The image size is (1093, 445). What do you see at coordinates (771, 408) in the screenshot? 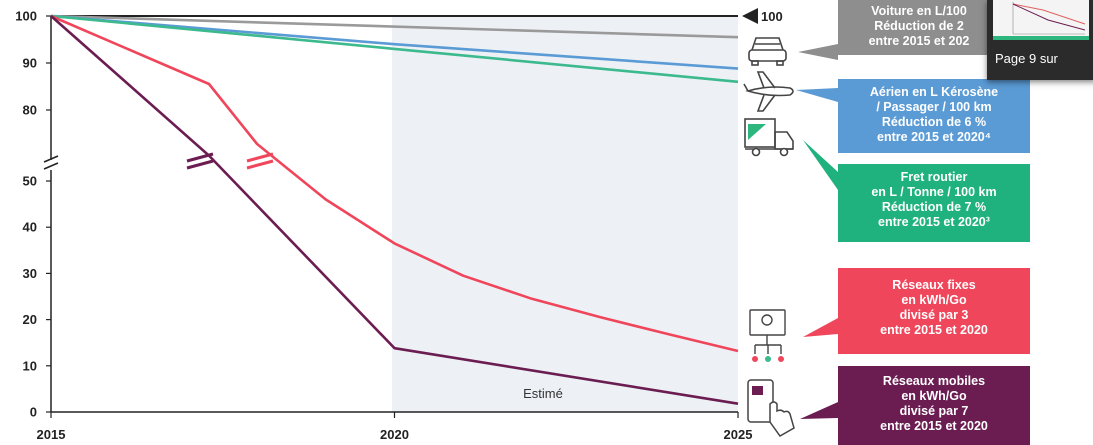
I see `smartphone-touch-icon` at bounding box center [771, 408].